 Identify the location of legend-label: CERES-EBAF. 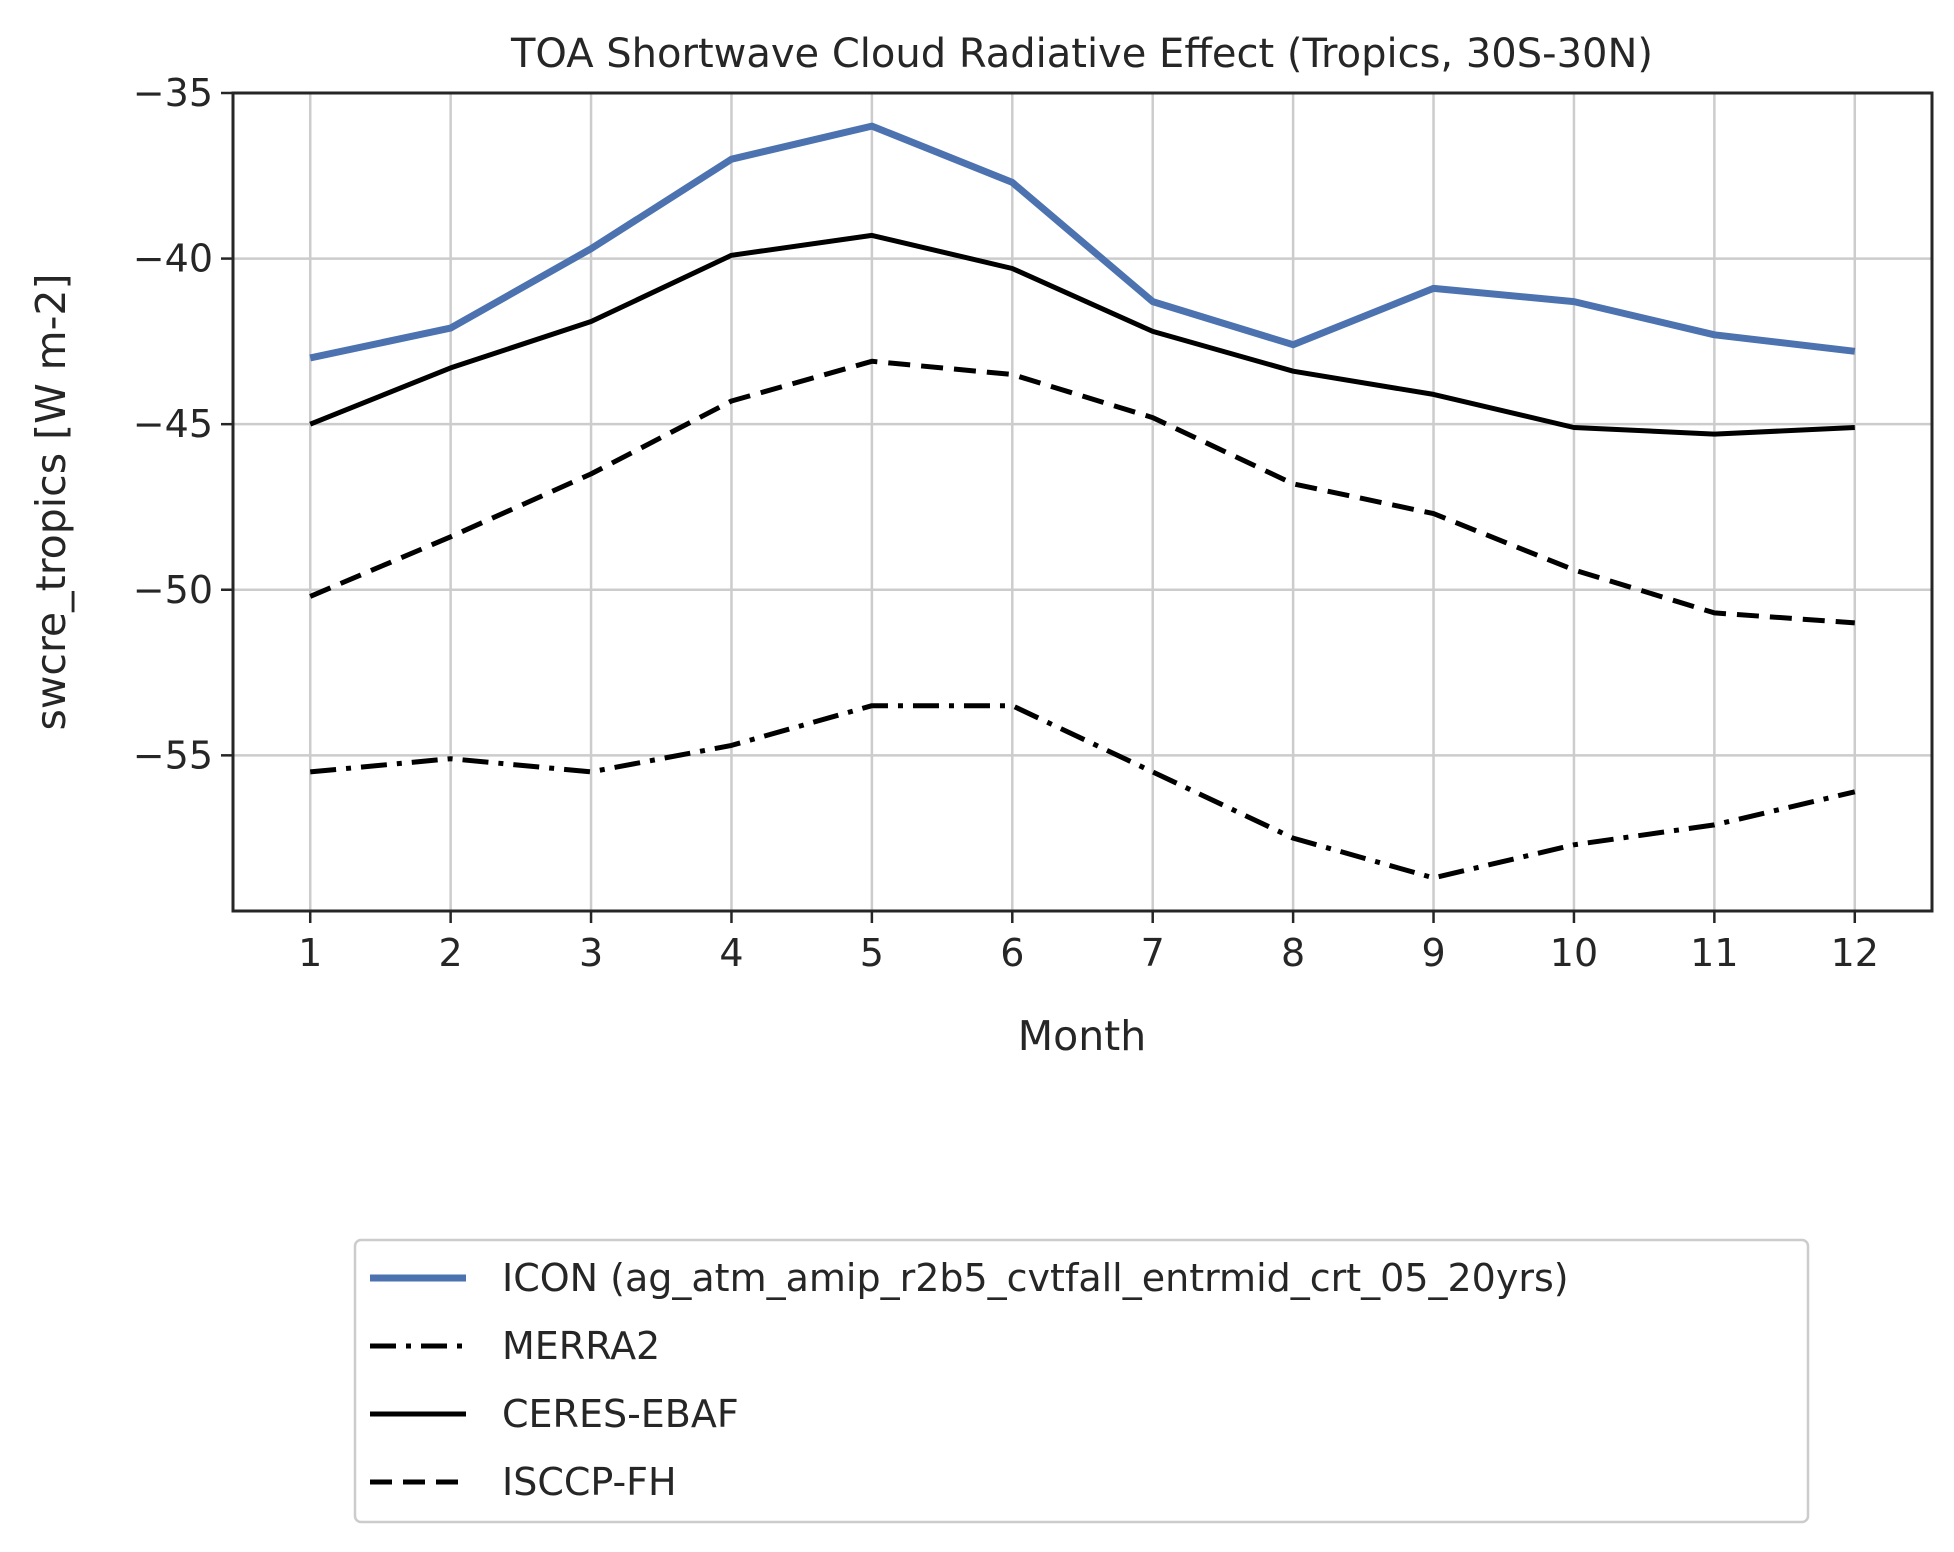
(620, 1414).